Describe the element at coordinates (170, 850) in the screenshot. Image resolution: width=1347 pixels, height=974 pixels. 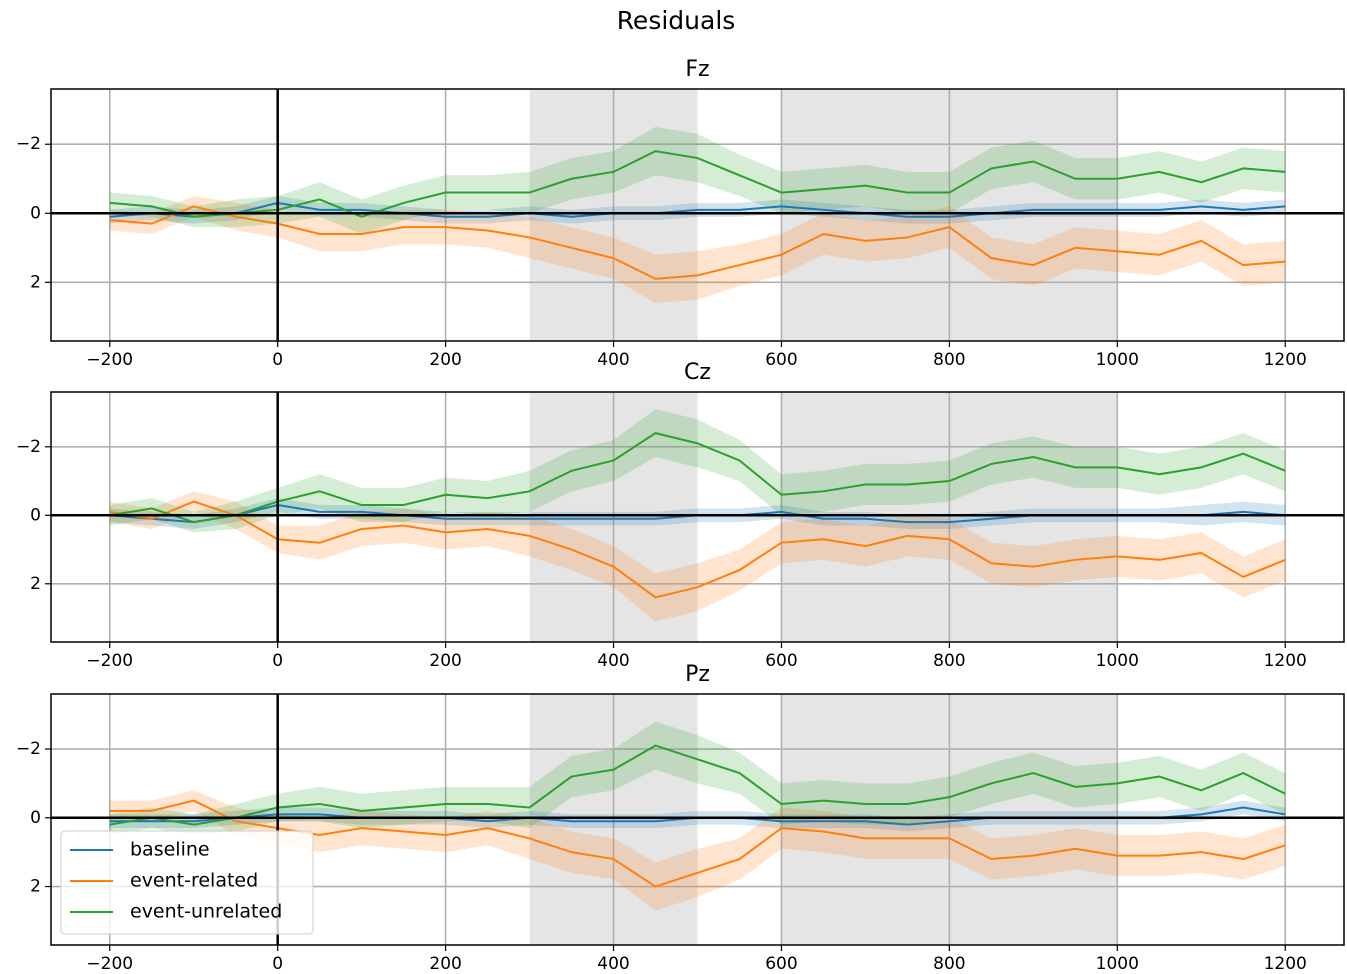
I see `legend-label: baseline` at that location.